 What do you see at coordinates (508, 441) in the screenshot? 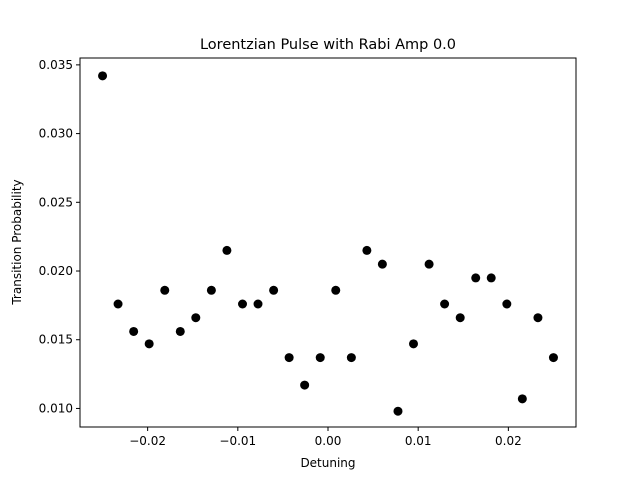
I see `x-tick-label: 0.02` at bounding box center [508, 441].